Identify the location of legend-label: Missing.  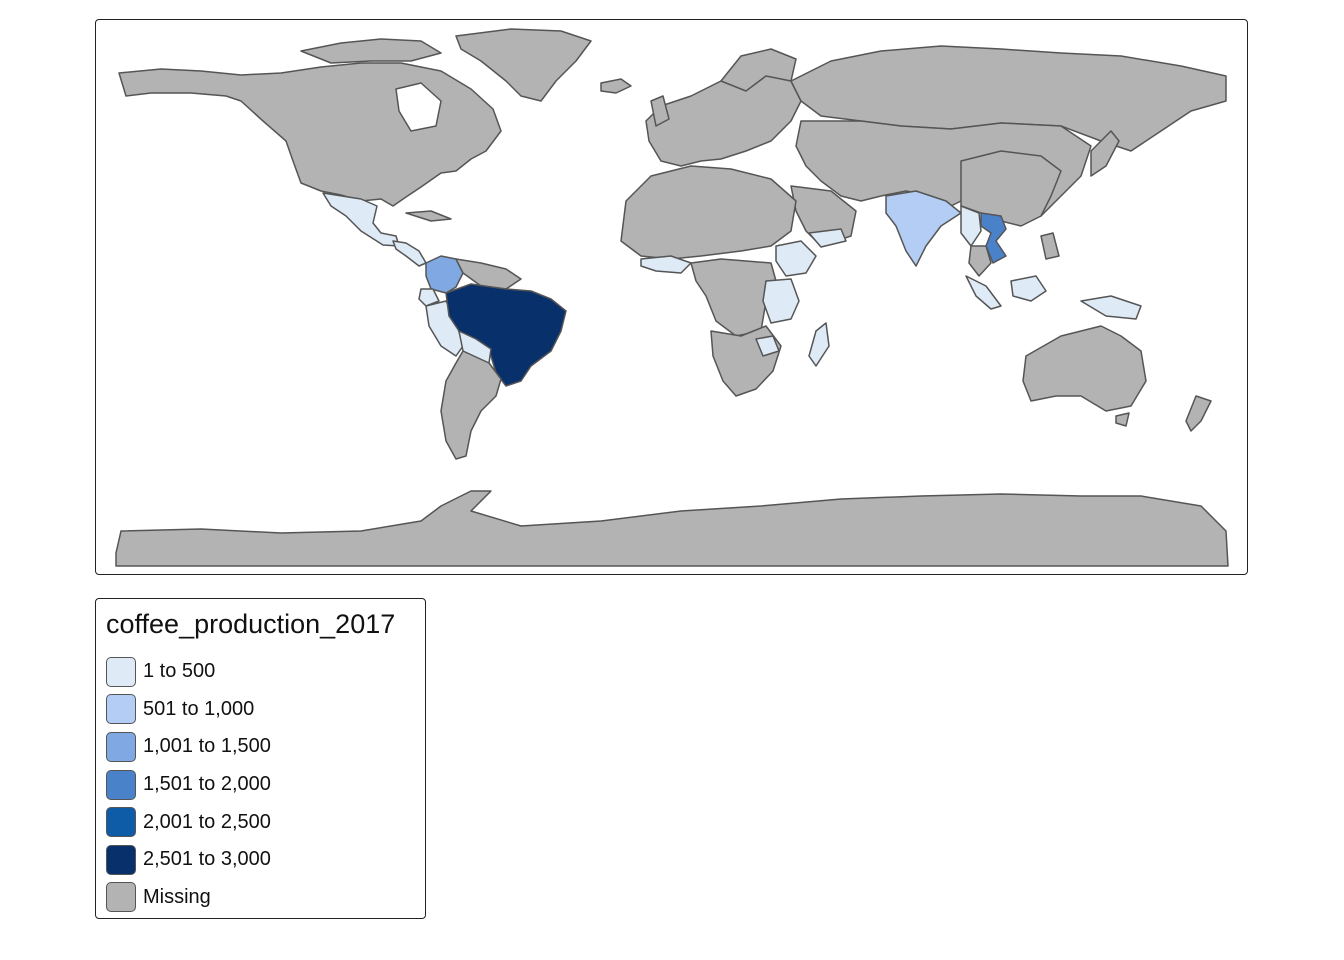
(177, 896).